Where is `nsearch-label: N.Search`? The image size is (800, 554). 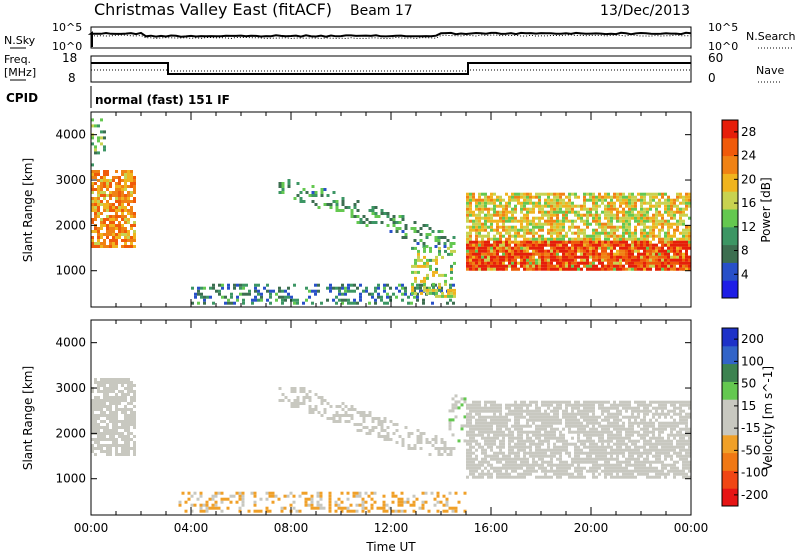 nsearch-label: N.Search is located at coordinates (771, 36).